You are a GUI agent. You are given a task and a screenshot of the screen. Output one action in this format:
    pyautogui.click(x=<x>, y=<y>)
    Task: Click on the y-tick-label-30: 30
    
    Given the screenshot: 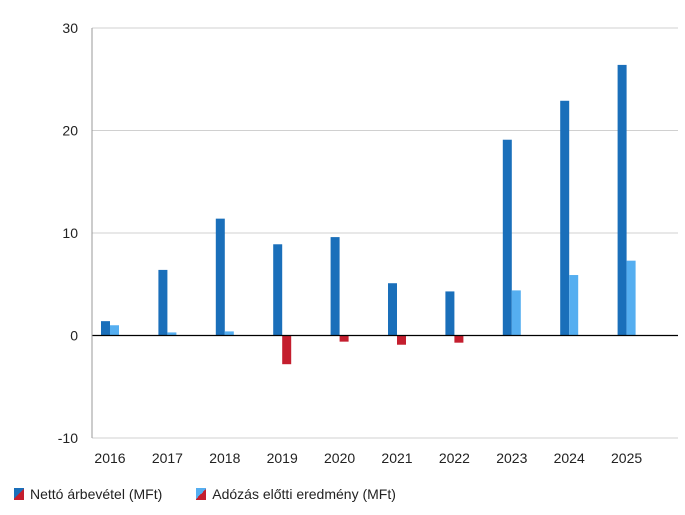 What is the action you would take?
    pyautogui.click(x=70, y=28)
    